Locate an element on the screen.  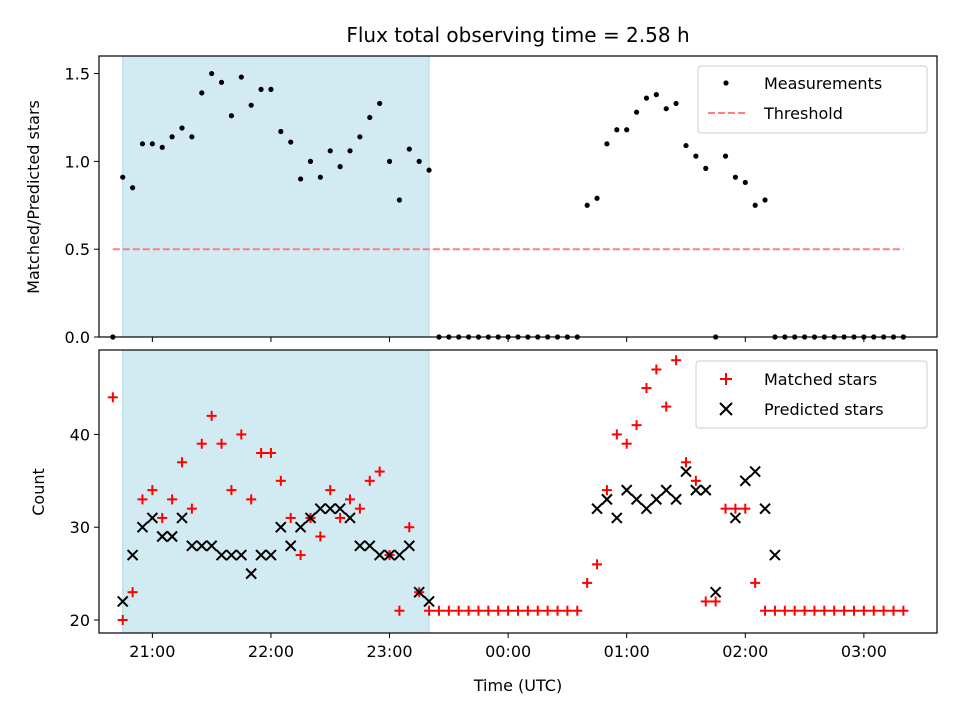
x-tick-label: 22:00 is located at coordinates (271, 651).